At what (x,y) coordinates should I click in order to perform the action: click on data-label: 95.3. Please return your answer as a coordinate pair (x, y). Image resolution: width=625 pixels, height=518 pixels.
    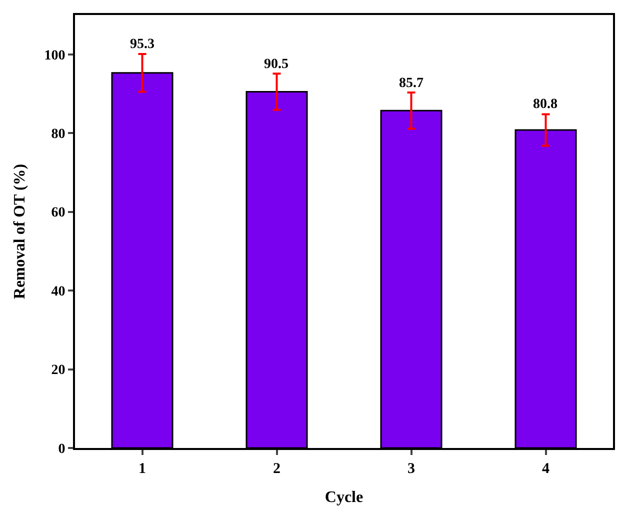
    Looking at the image, I should click on (142, 44).